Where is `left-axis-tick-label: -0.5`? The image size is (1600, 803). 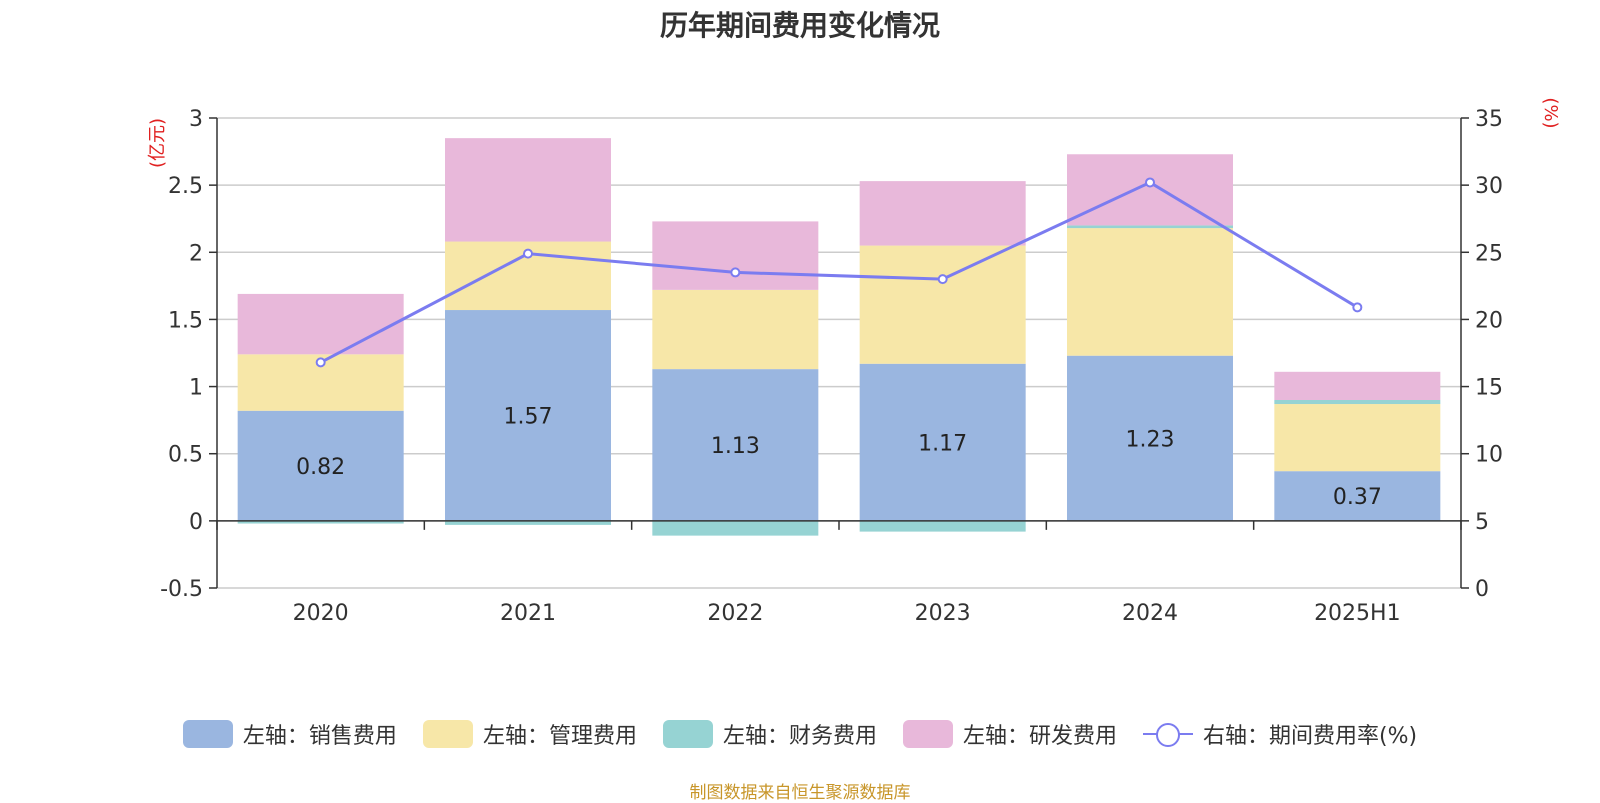
left-axis-tick-label: -0.5 is located at coordinates (181, 589).